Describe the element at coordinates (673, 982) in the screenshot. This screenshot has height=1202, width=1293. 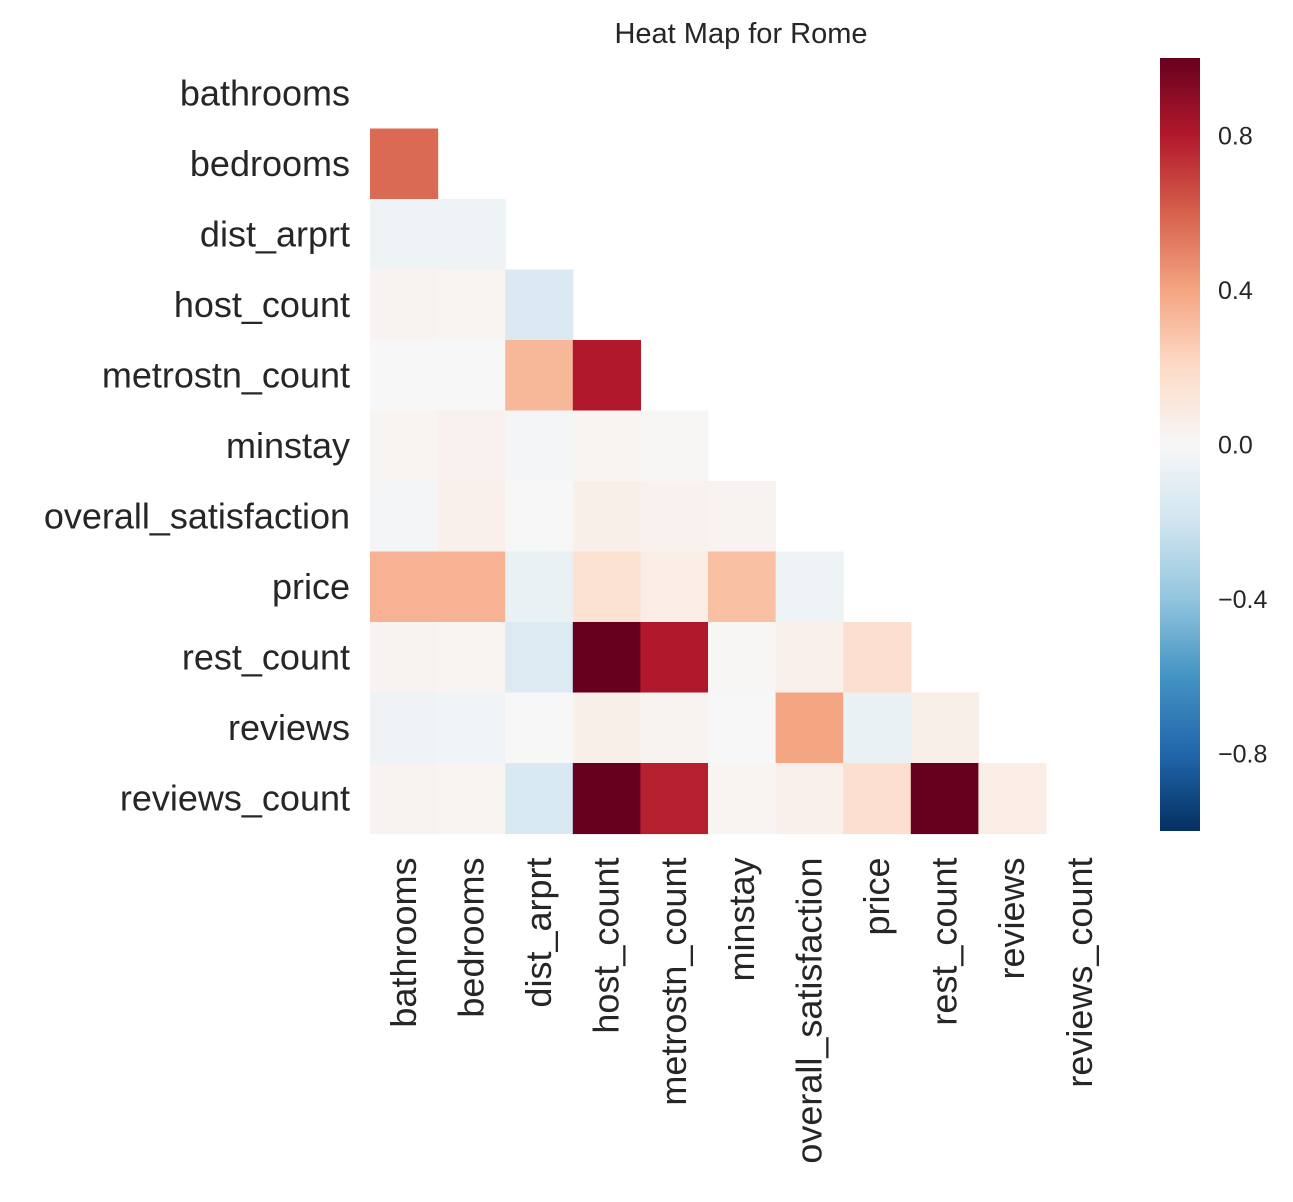
I see `x-tick-label: metrostn_count` at that location.